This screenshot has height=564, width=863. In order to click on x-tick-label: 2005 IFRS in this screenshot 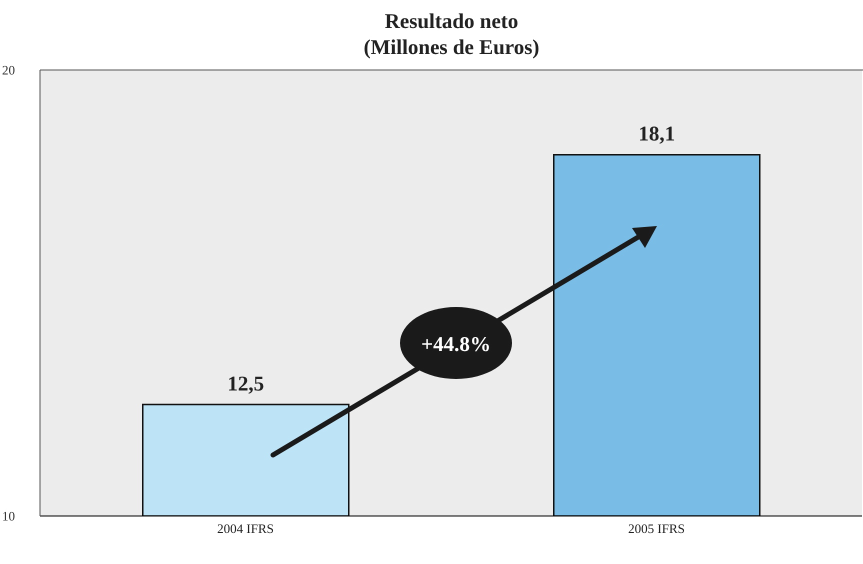, I will do `click(656, 528)`.